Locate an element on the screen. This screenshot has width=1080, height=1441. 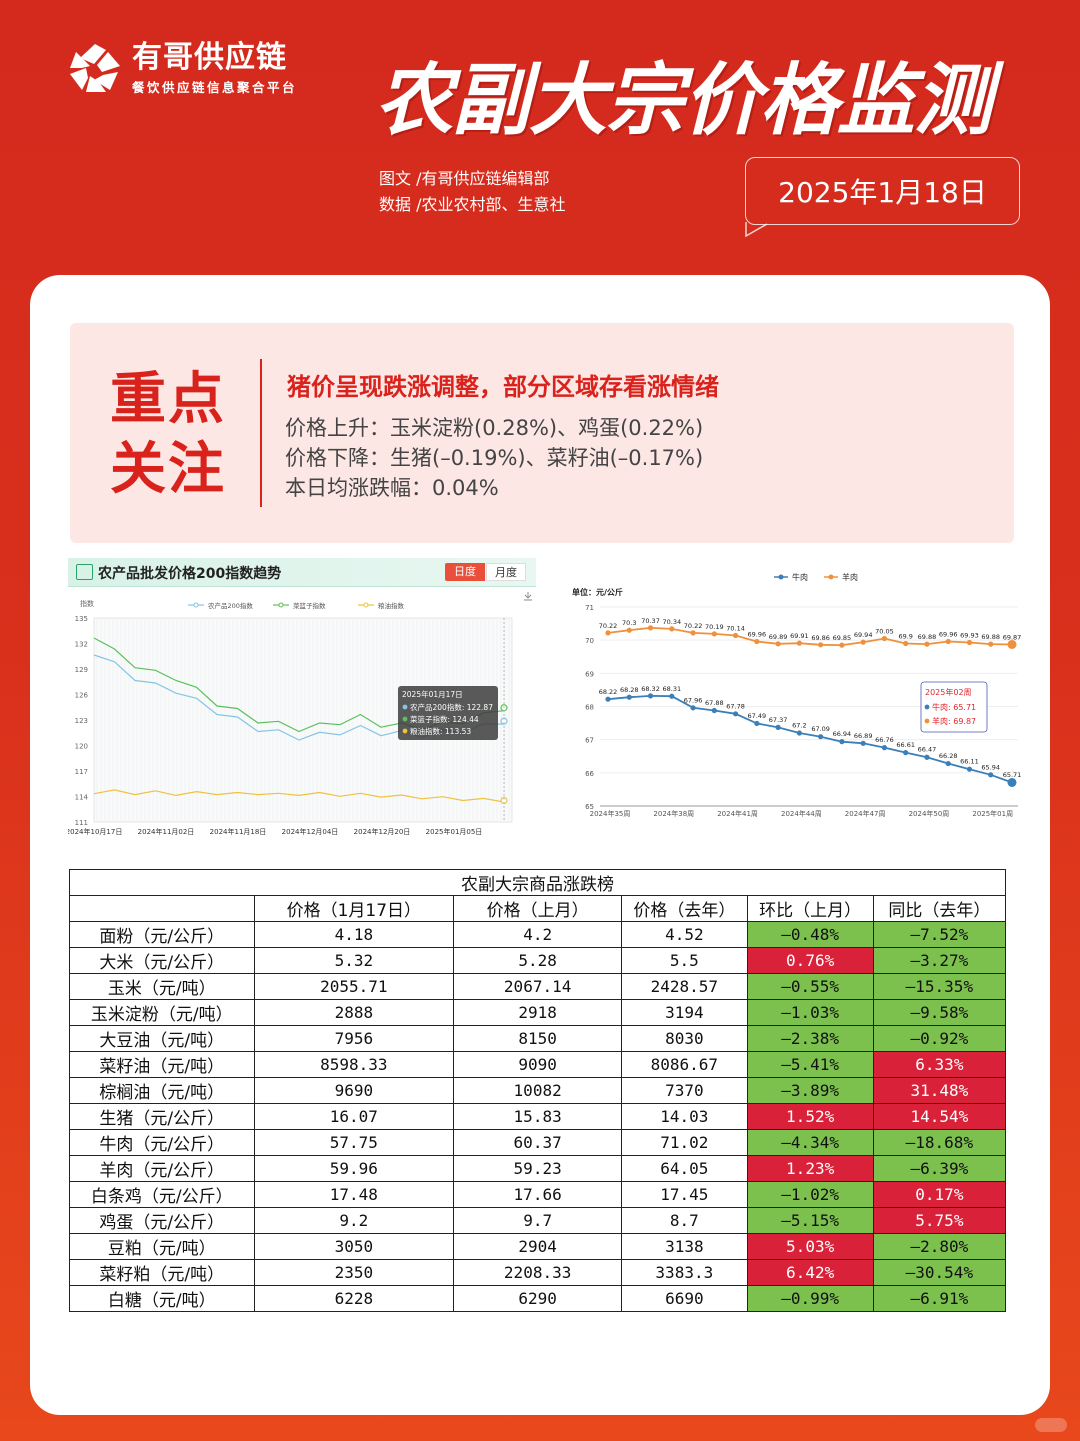
x-tick-label: 2024年12月20日 is located at coordinates (382, 831).